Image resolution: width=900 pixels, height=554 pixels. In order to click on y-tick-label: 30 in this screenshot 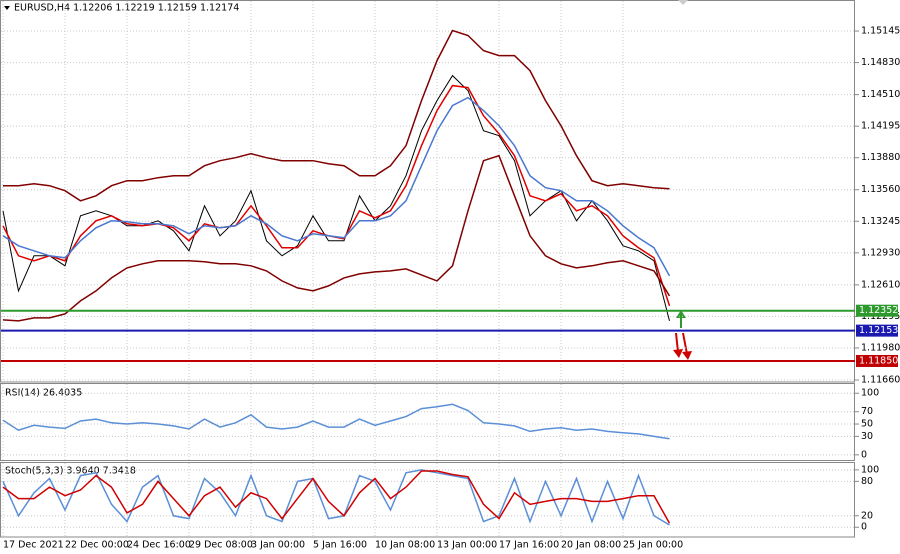, I will do `click(867, 436)`.